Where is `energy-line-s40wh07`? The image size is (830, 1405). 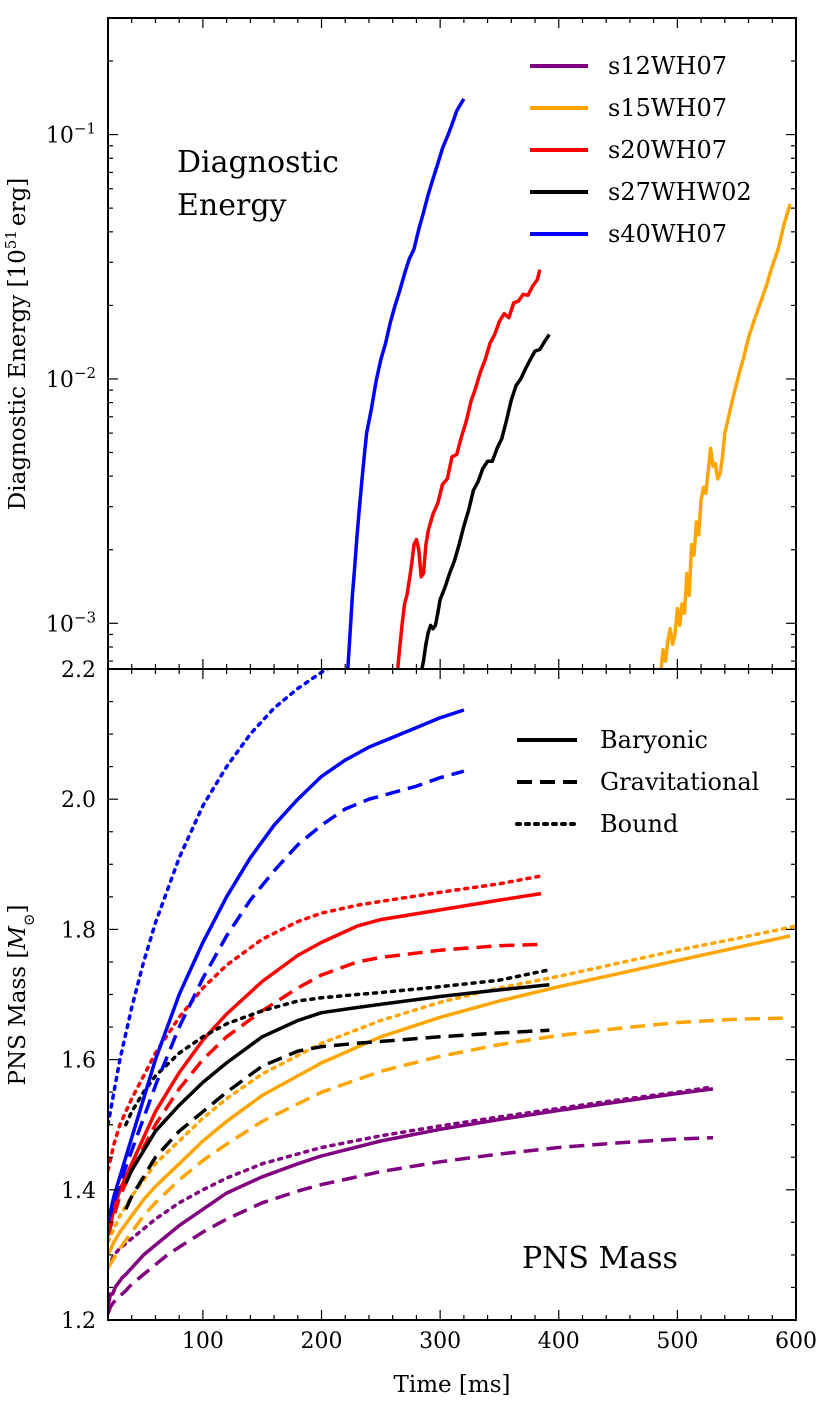 energy-line-s40wh07 is located at coordinates (406, 382).